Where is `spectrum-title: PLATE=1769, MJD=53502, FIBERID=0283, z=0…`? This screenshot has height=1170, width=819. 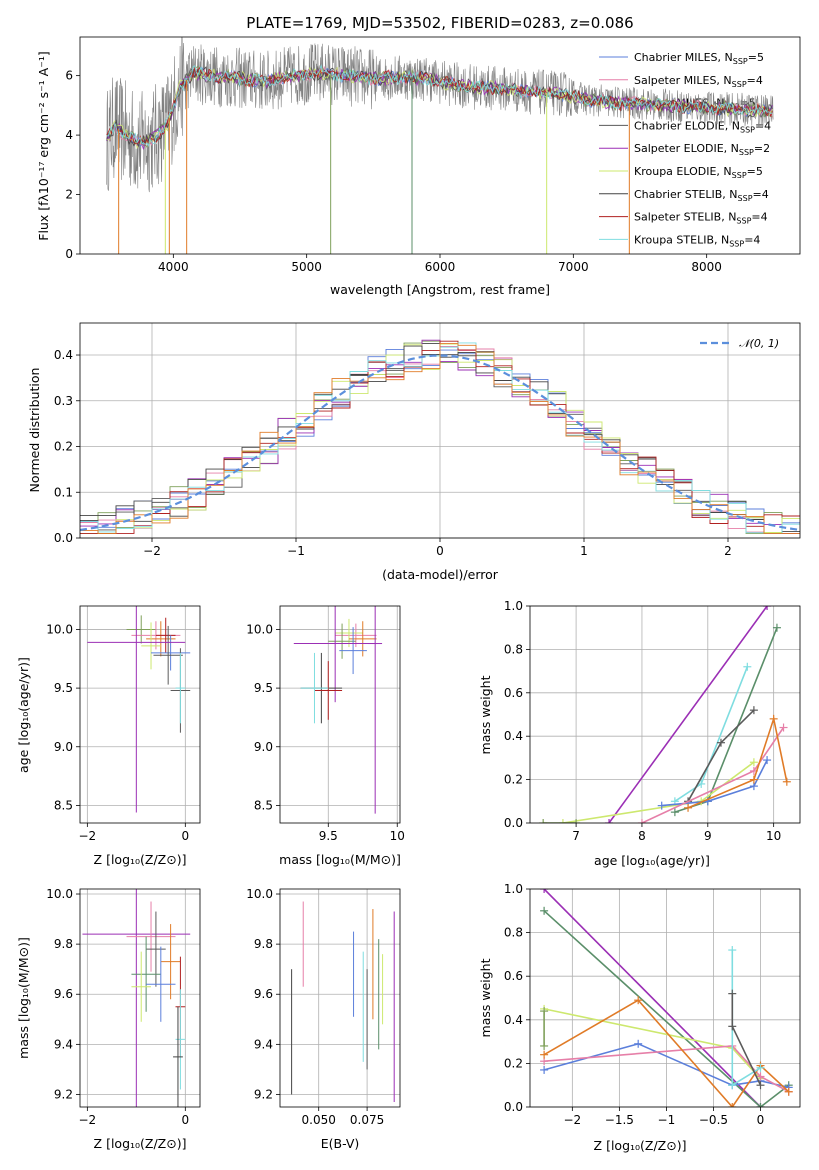 spectrum-title: PLATE=1769, MJD=53502, FIBERID=0283, z=0… is located at coordinates (439, 23).